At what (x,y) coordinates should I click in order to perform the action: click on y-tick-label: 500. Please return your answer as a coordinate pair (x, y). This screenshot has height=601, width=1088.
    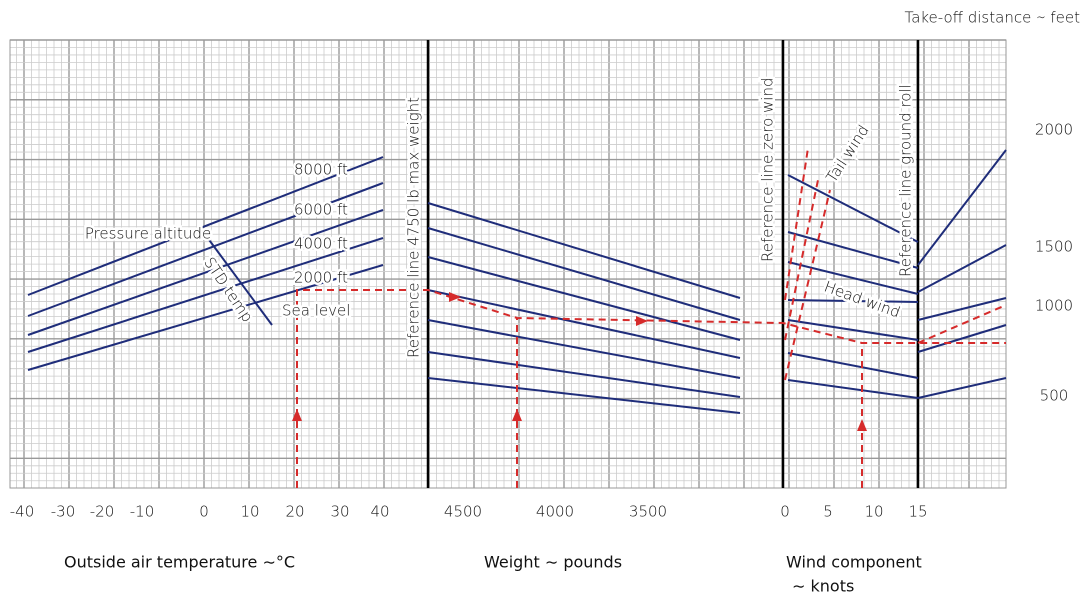
    Looking at the image, I should click on (1054, 396).